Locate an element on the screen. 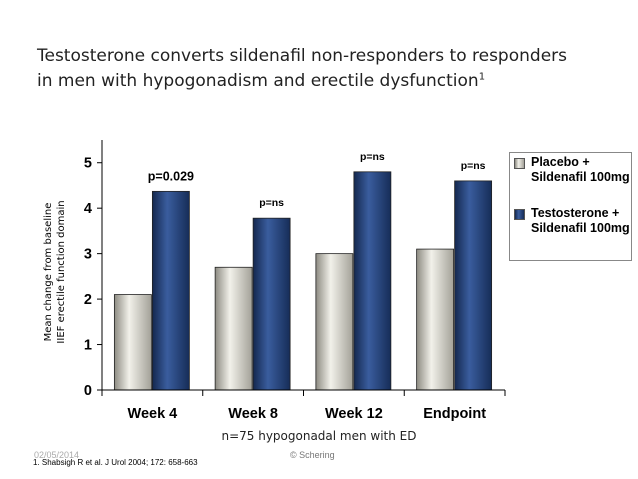 Image resolution: width=638 pixels, height=479 pixels. slide-date: 02/05/2014 is located at coordinates (57, 455).